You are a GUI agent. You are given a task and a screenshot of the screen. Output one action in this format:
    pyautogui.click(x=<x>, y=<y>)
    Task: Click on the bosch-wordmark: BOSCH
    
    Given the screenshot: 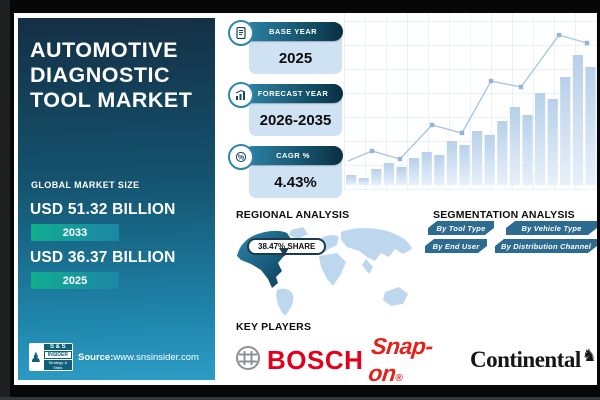 What is the action you would take?
    pyautogui.click(x=315, y=359)
    